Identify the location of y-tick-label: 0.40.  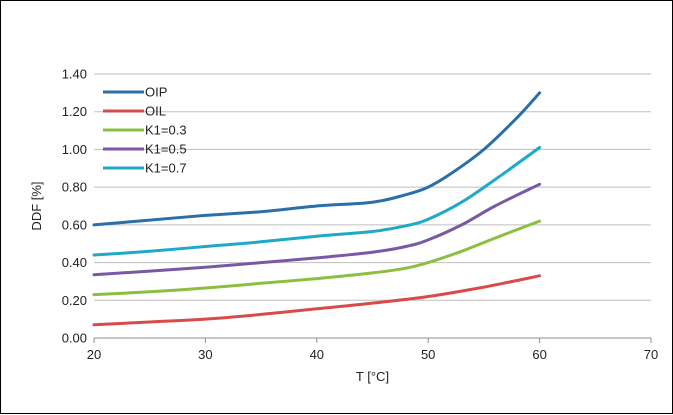
(74, 262).